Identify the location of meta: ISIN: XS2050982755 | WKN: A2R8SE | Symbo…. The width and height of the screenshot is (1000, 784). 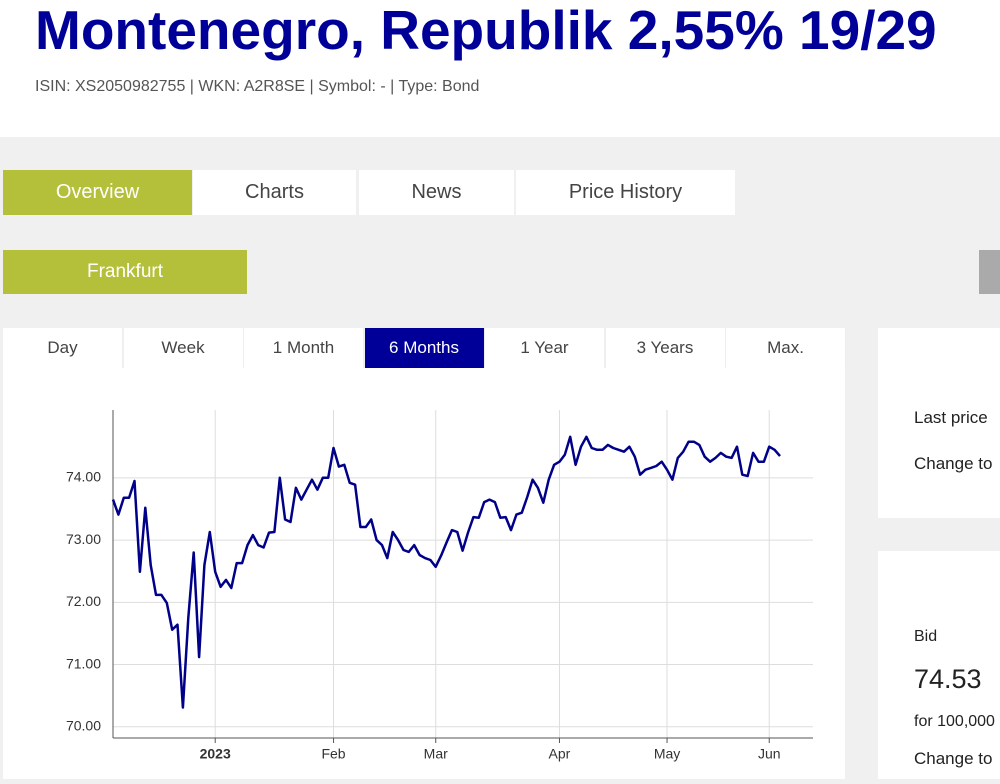
(257, 86).